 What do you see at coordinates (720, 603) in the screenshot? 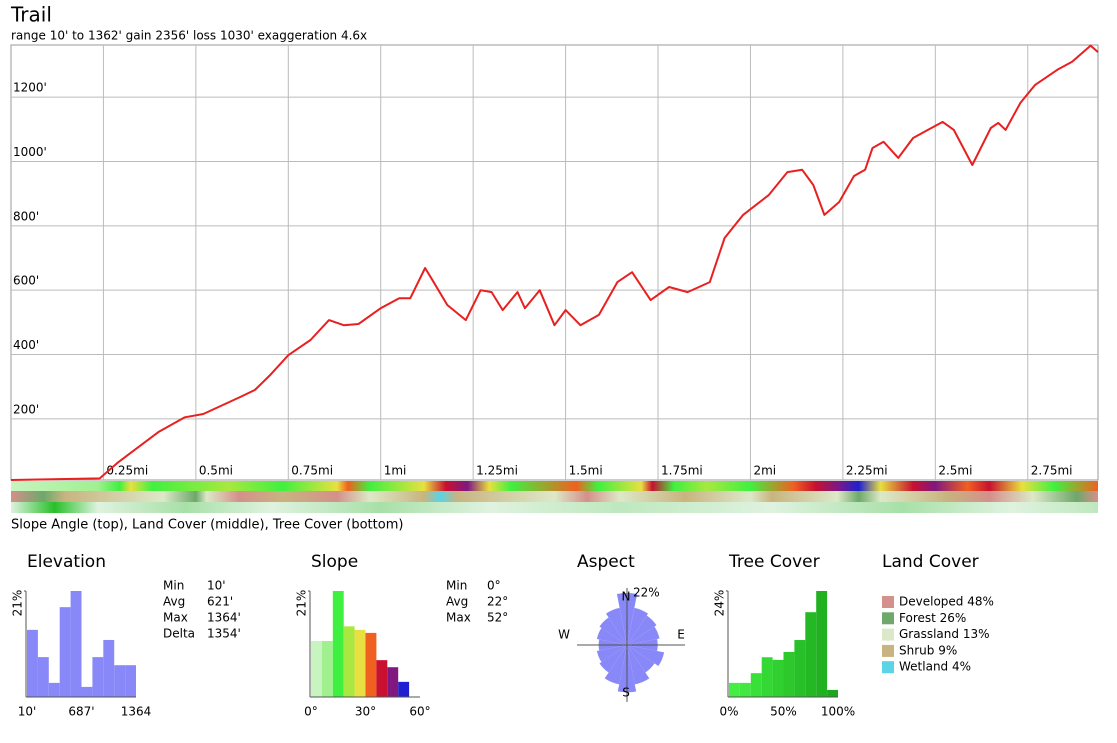
I see `y-tick-label: 24%` at bounding box center [720, 603].